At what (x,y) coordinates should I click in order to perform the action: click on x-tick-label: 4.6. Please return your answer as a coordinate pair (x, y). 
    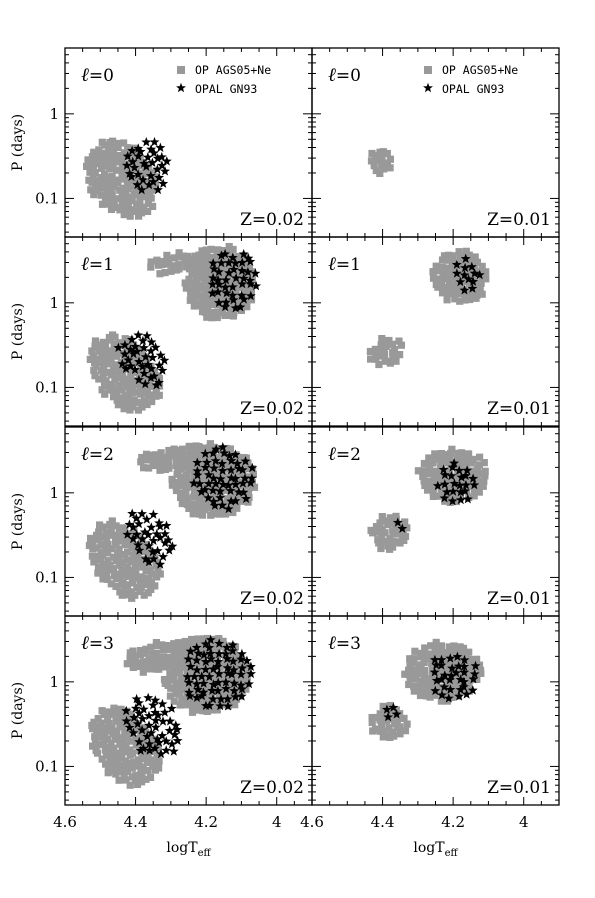
    Looking at the image, I should click on (65, 822).